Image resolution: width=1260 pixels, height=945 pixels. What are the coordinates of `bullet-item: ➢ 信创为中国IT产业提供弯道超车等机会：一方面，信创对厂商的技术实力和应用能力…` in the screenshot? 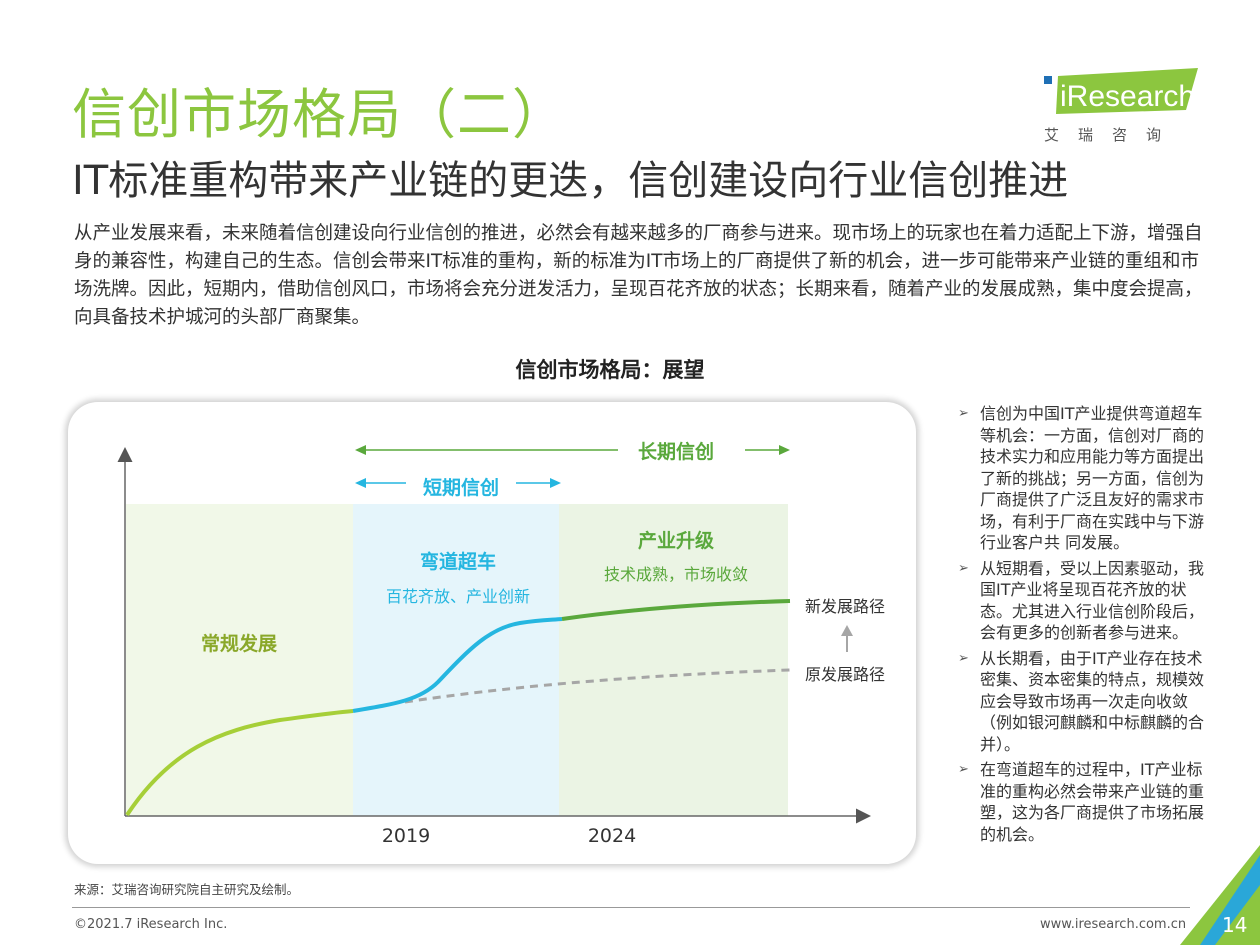 It's located at (1082, 478).